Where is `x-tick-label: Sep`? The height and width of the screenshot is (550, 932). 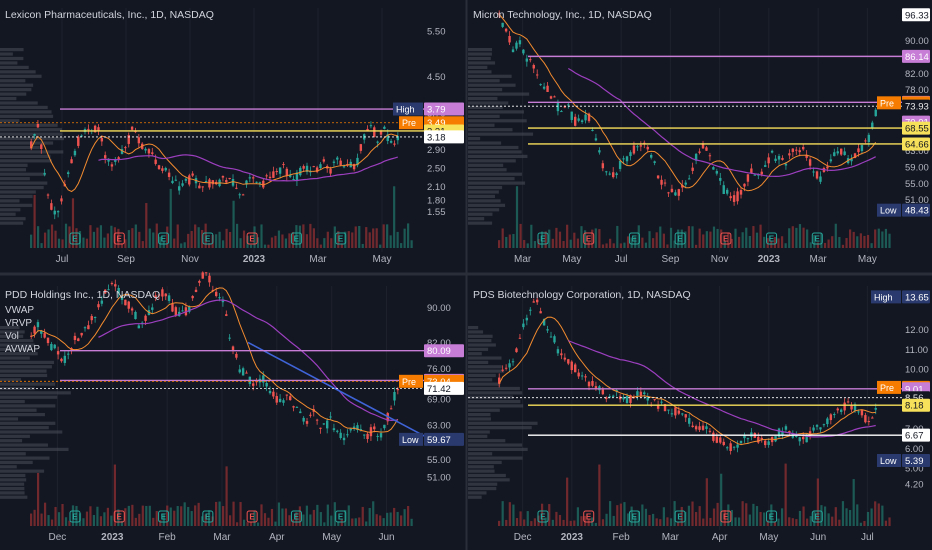 x-tick-label: Sep is located at coordinates (670, 259).